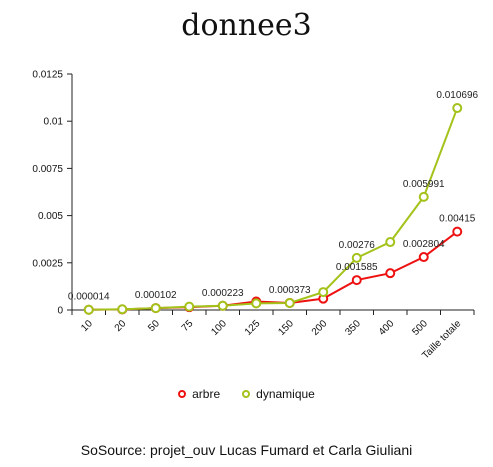 The height and width of the screenshot is (467, 493). I want to click on legend-label-dynamique: dynamique, so click(285, 394).